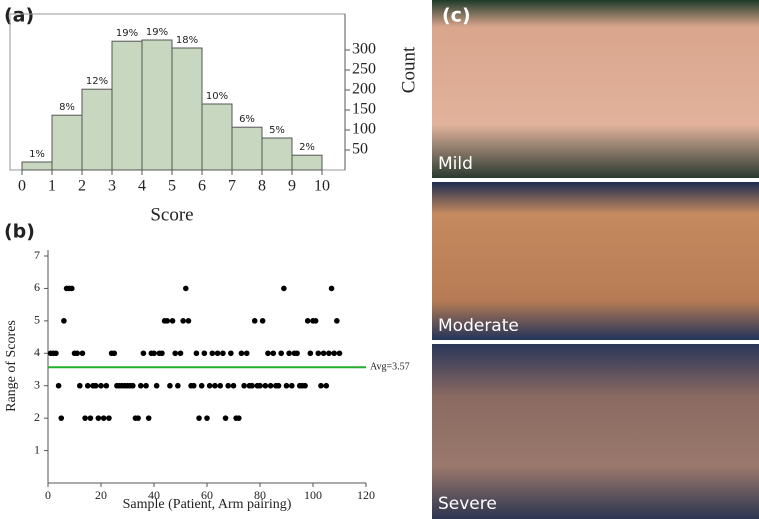  Describe the element at coordinates (262, 186) in the screenshot. I see `x-tick-label: 8` at that location.